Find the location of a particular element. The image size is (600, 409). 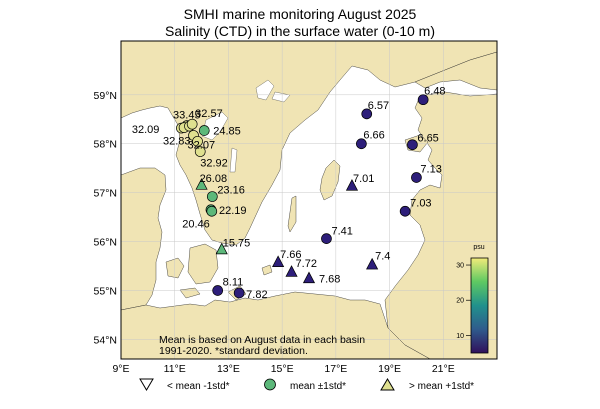

station-value-label: 6.65 is located at coordinates (427, 139).